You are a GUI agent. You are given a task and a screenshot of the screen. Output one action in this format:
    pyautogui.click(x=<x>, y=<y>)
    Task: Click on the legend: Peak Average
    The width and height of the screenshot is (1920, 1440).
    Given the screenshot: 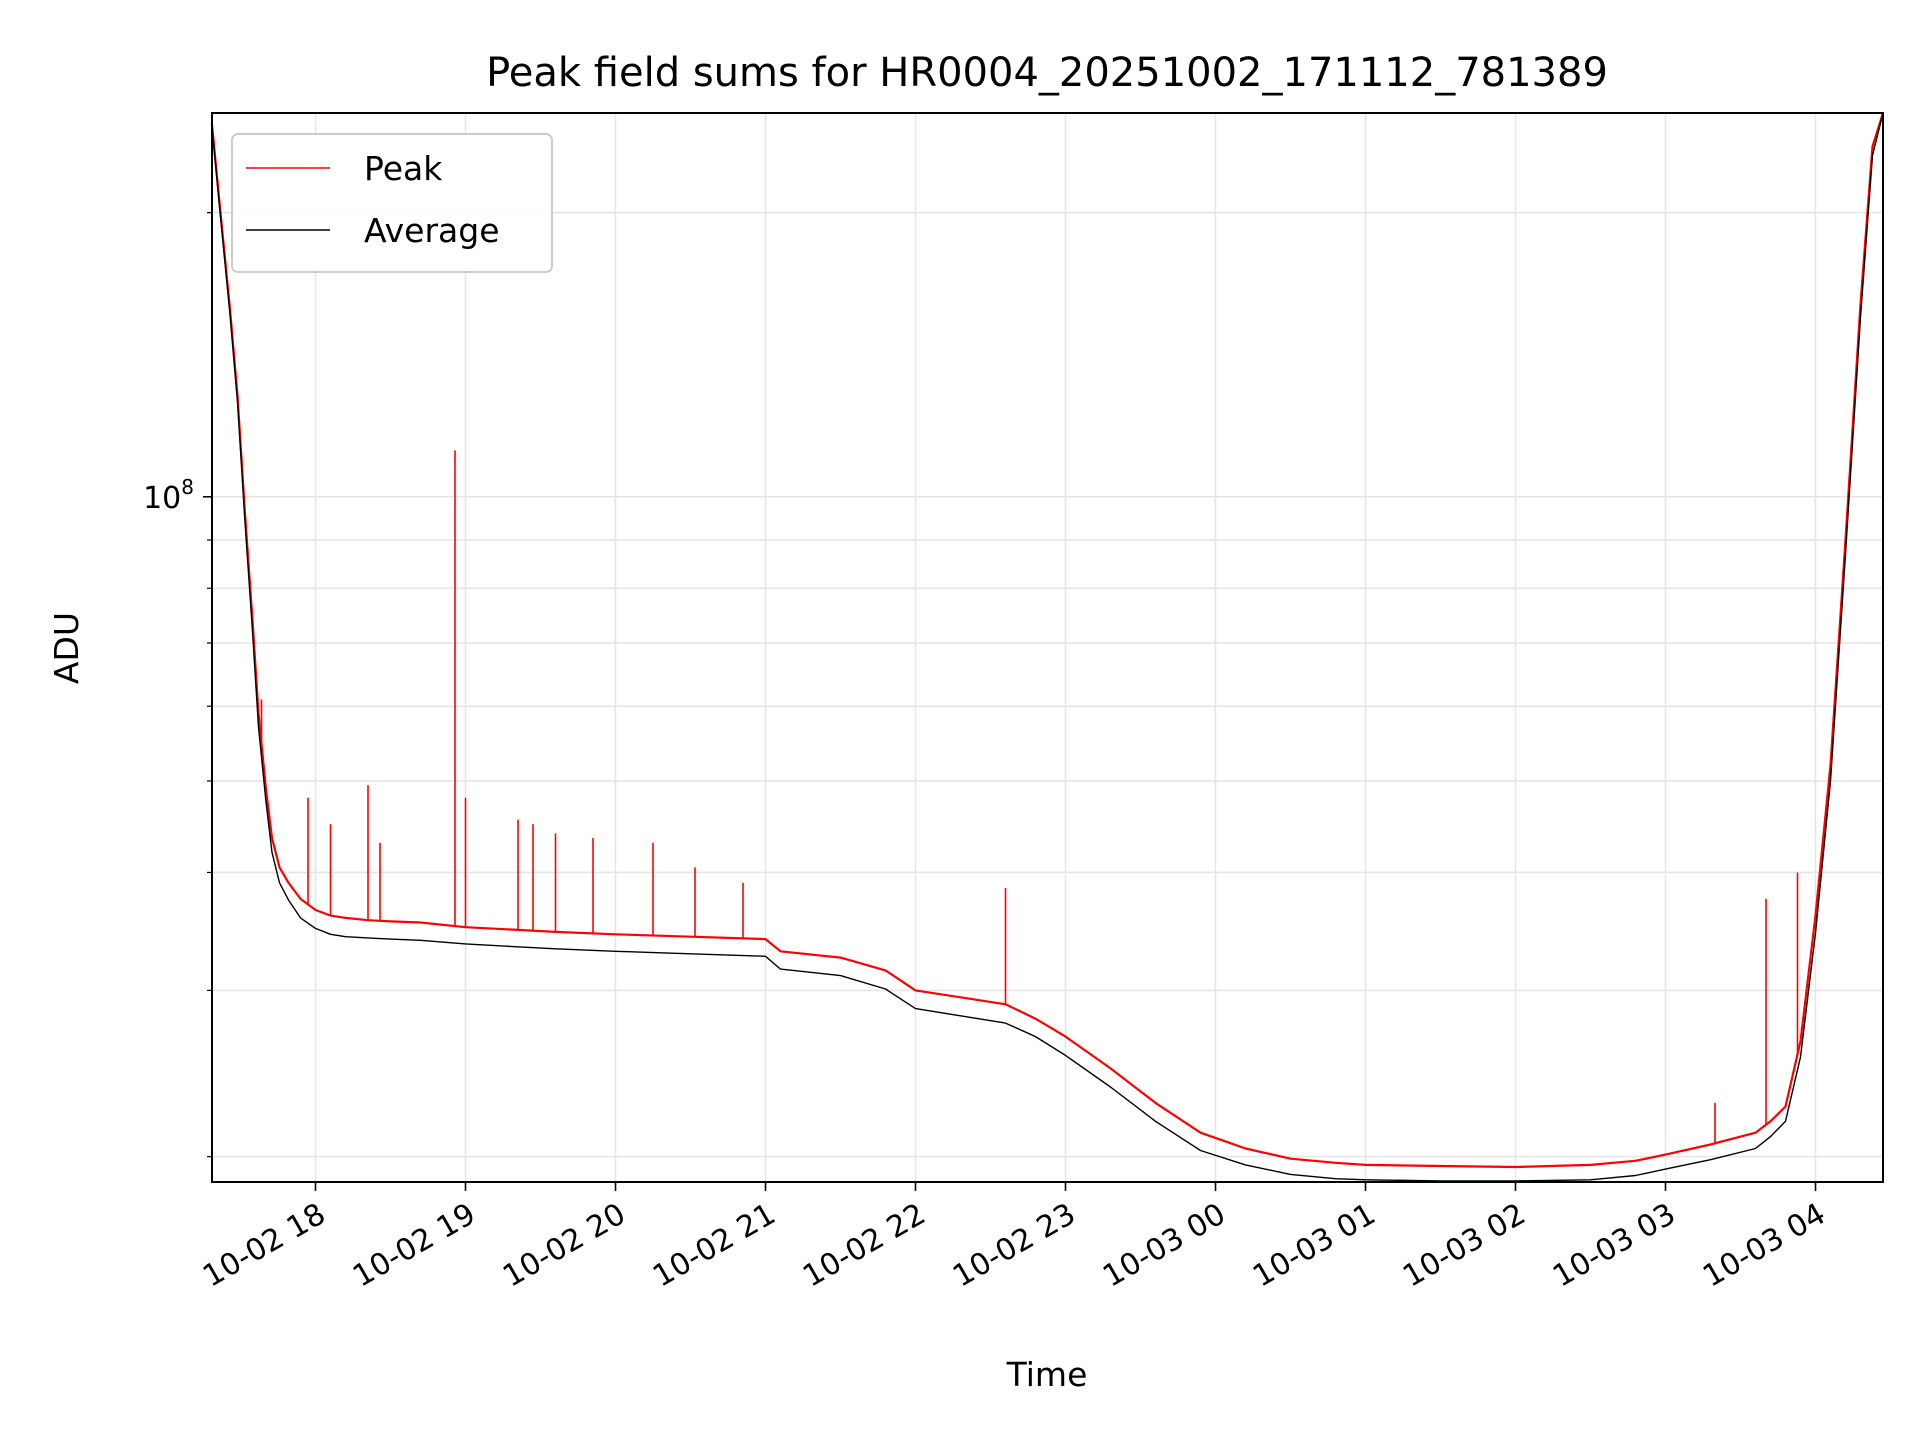 What is the action you would take?
    pyautogui.click(x=392, y=203)
    